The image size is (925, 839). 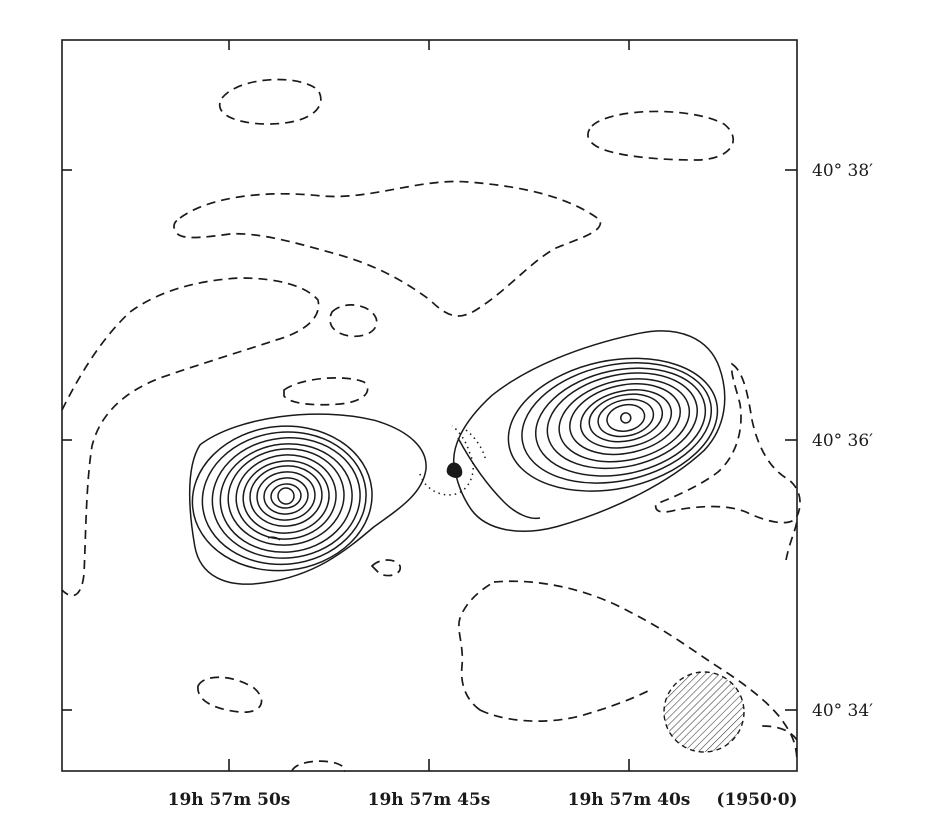 I want to click on left-source-contours, so click(x=307, y=499).